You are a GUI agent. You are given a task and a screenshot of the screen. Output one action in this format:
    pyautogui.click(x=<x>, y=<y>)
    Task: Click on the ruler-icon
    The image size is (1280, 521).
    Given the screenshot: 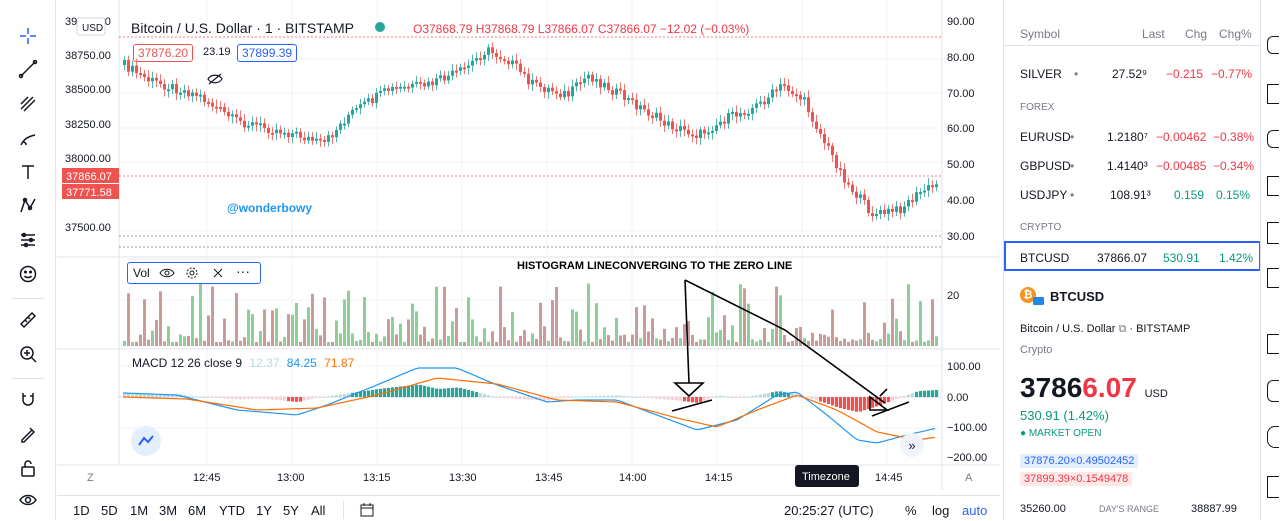 What is the action you would take?
    pyautogui.click(x=28, y=320)
    